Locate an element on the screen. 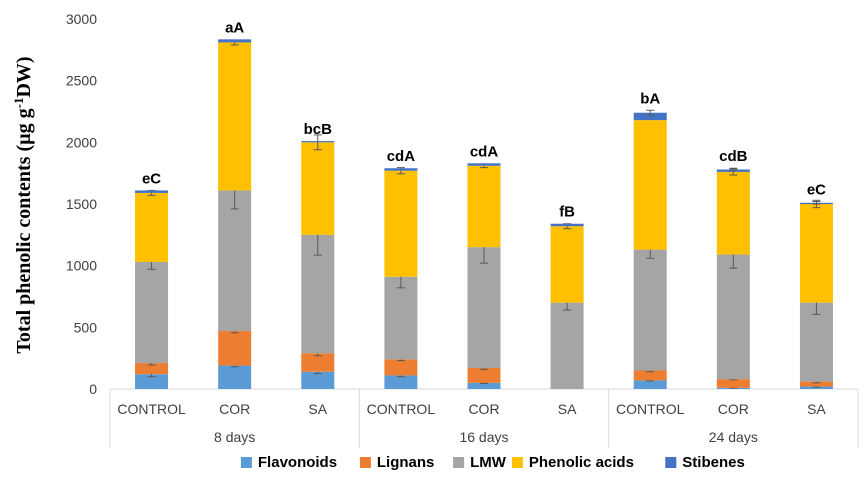  y-axis-label: Total phenolic contents (µg g-1DW) is located at coordinates (23, 204).